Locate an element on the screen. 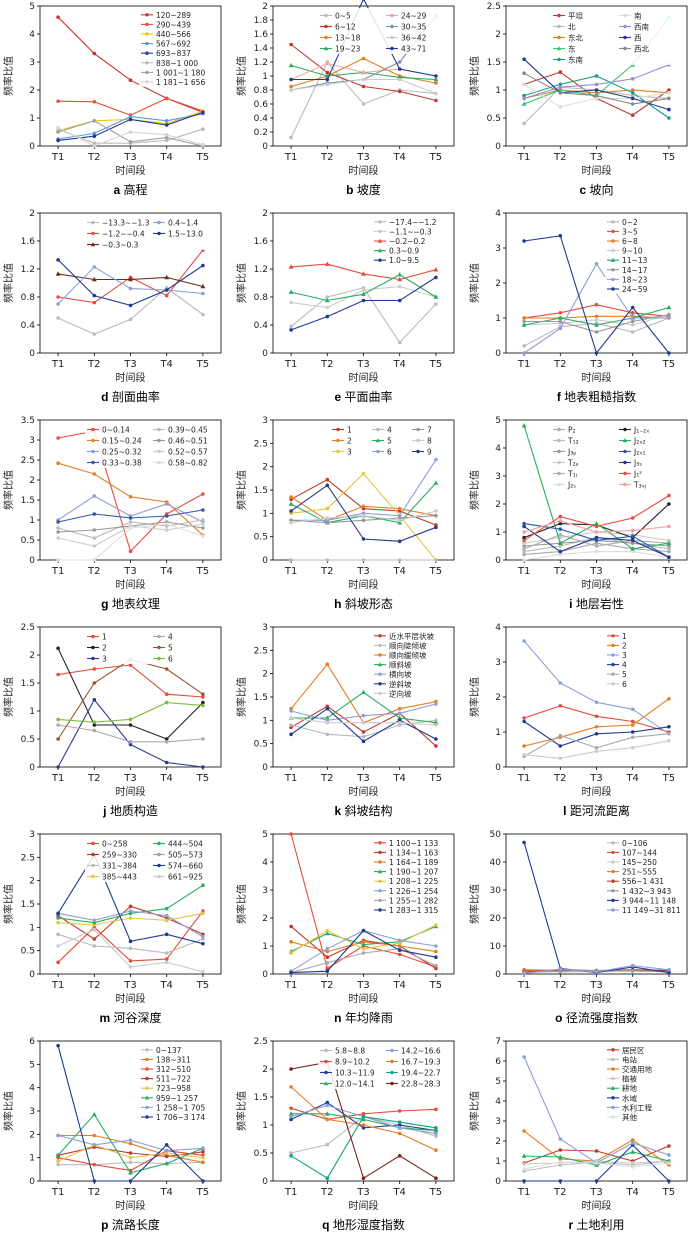 Image resolution: width=700 pixels, height=1246 pixels. legend-background is located at coordinates (385, 1066).